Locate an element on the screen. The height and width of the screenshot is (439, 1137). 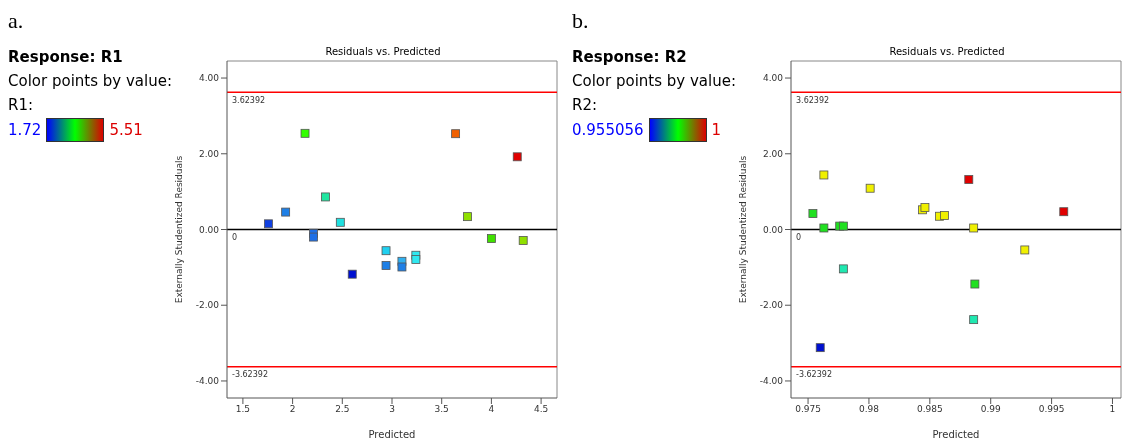
text: a. is located at coordinates (16, 21).